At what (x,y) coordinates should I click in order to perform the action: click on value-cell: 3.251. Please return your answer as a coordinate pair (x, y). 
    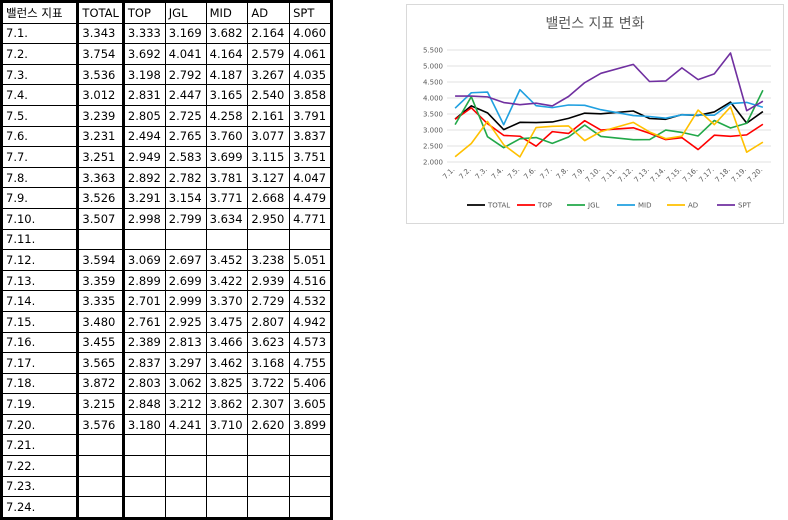
    Looking at the image, I should click on (100, 157).